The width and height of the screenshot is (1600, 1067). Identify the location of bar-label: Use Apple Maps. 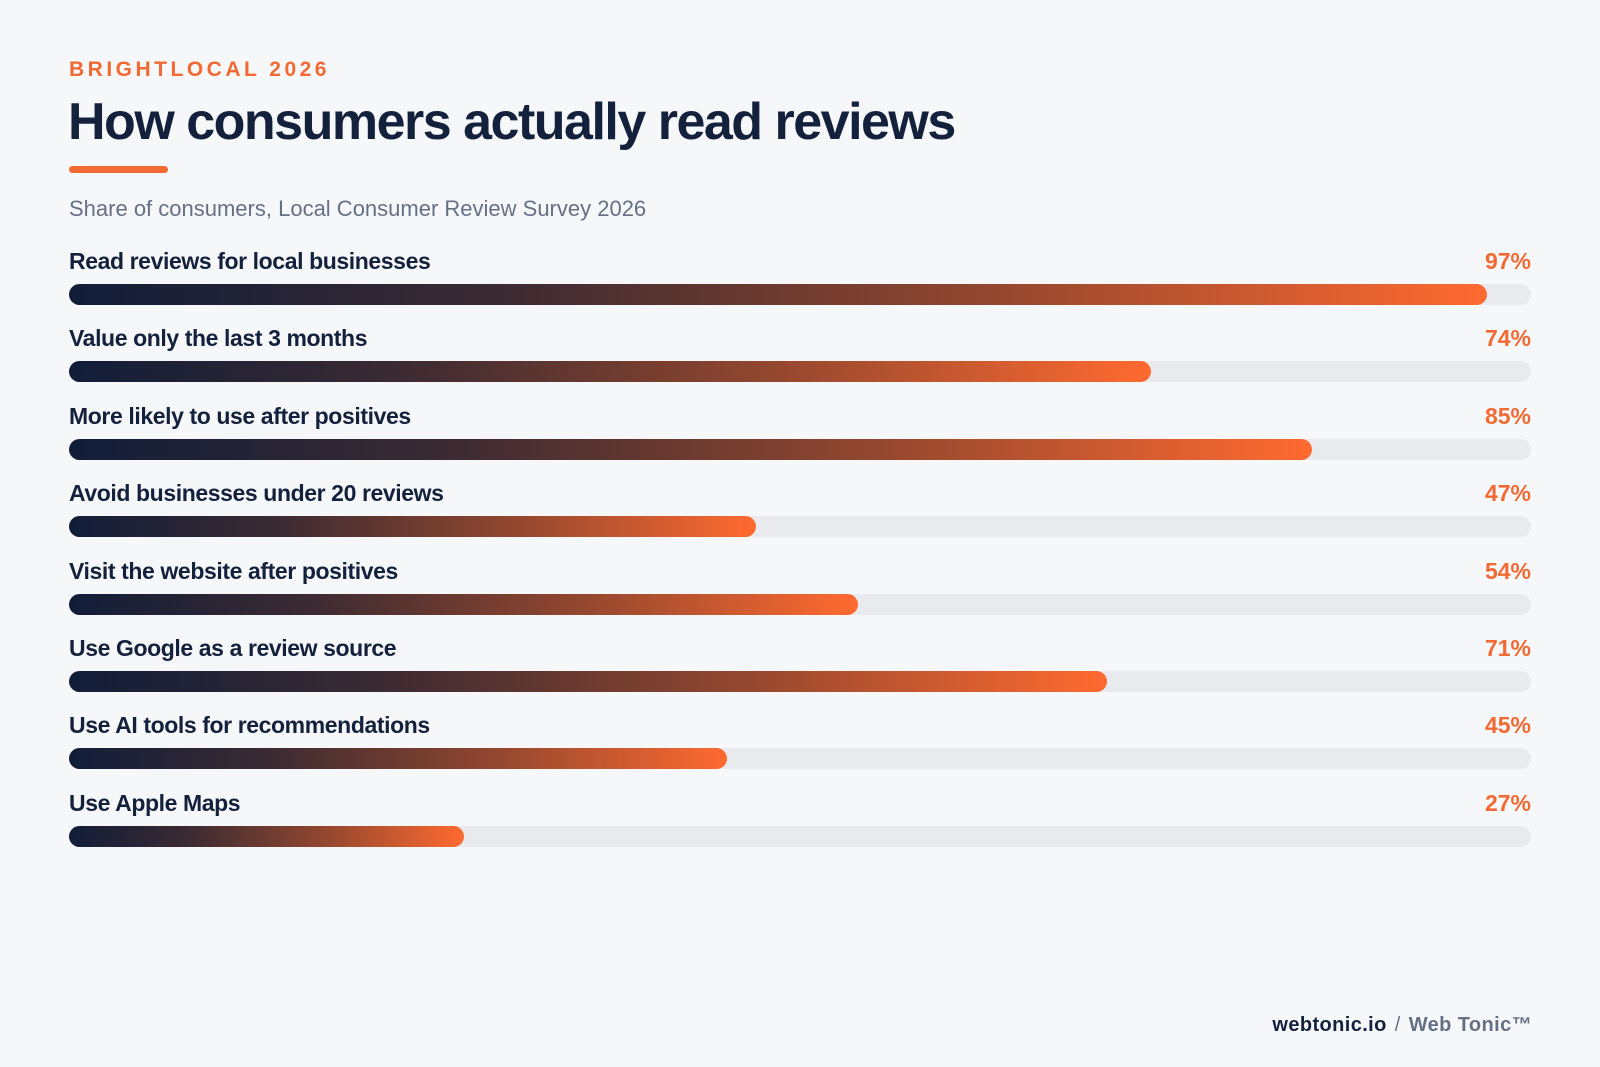
(155, 802).